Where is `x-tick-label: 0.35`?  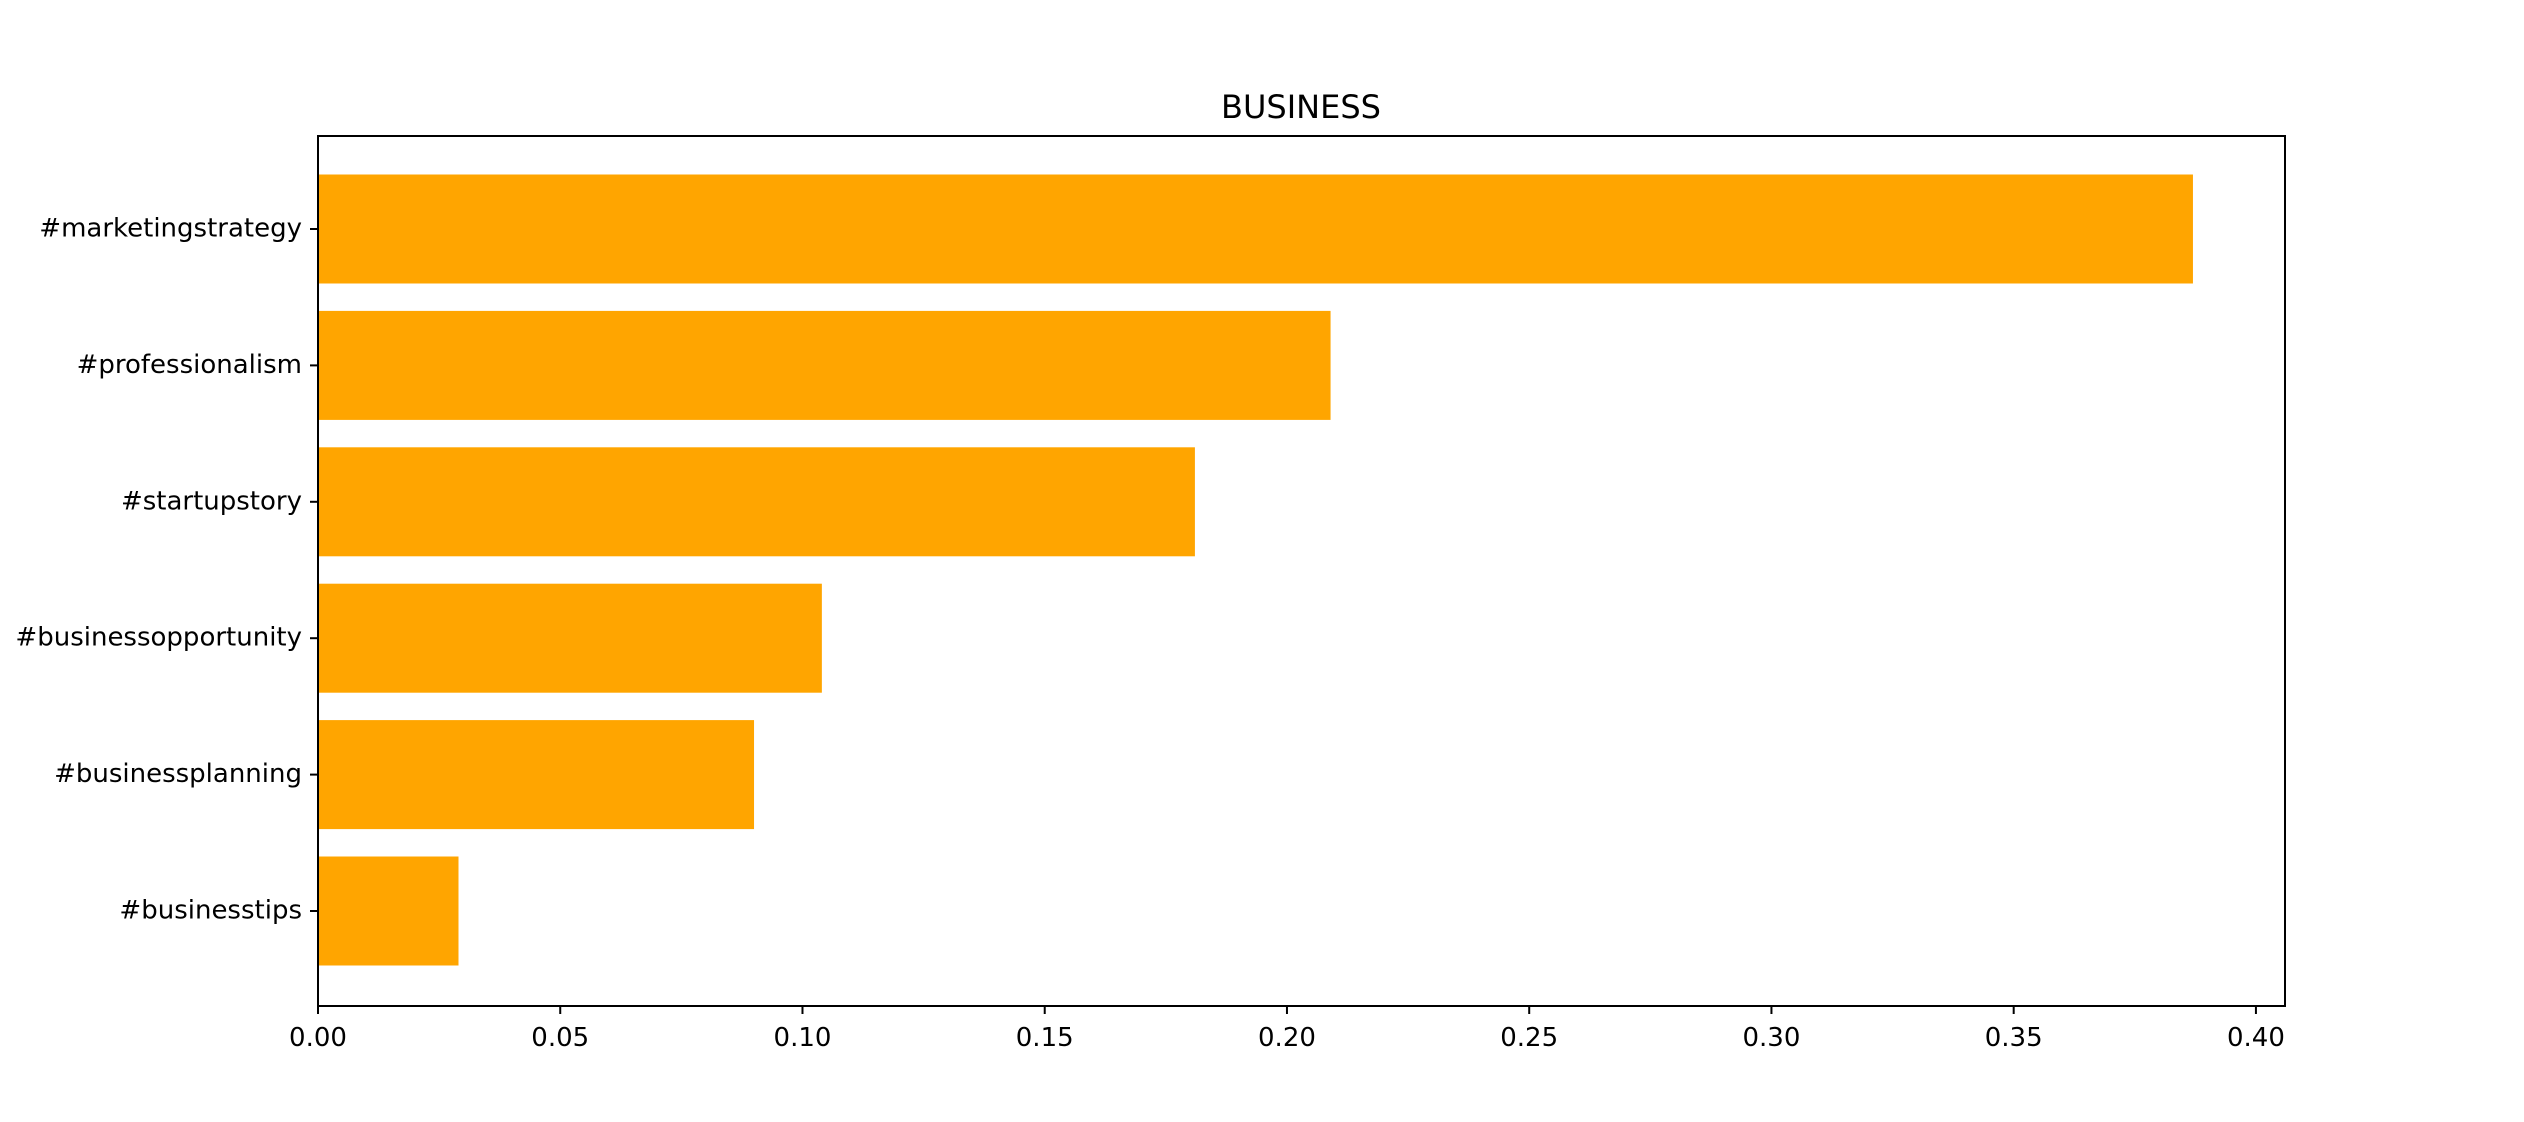 x-tick-label: 0.35 is located at coordinates (2014, 1038).